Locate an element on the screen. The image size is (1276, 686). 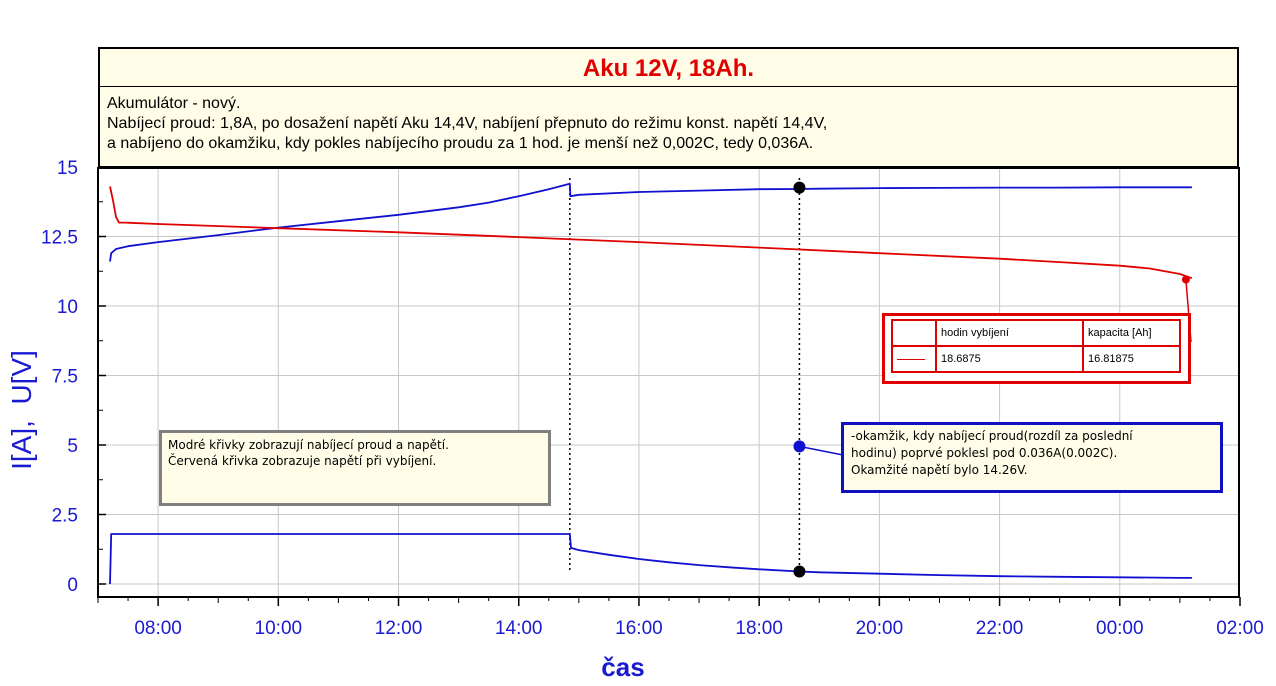
x-tick-label: 02:00 is located at coordinates (1240, 628).